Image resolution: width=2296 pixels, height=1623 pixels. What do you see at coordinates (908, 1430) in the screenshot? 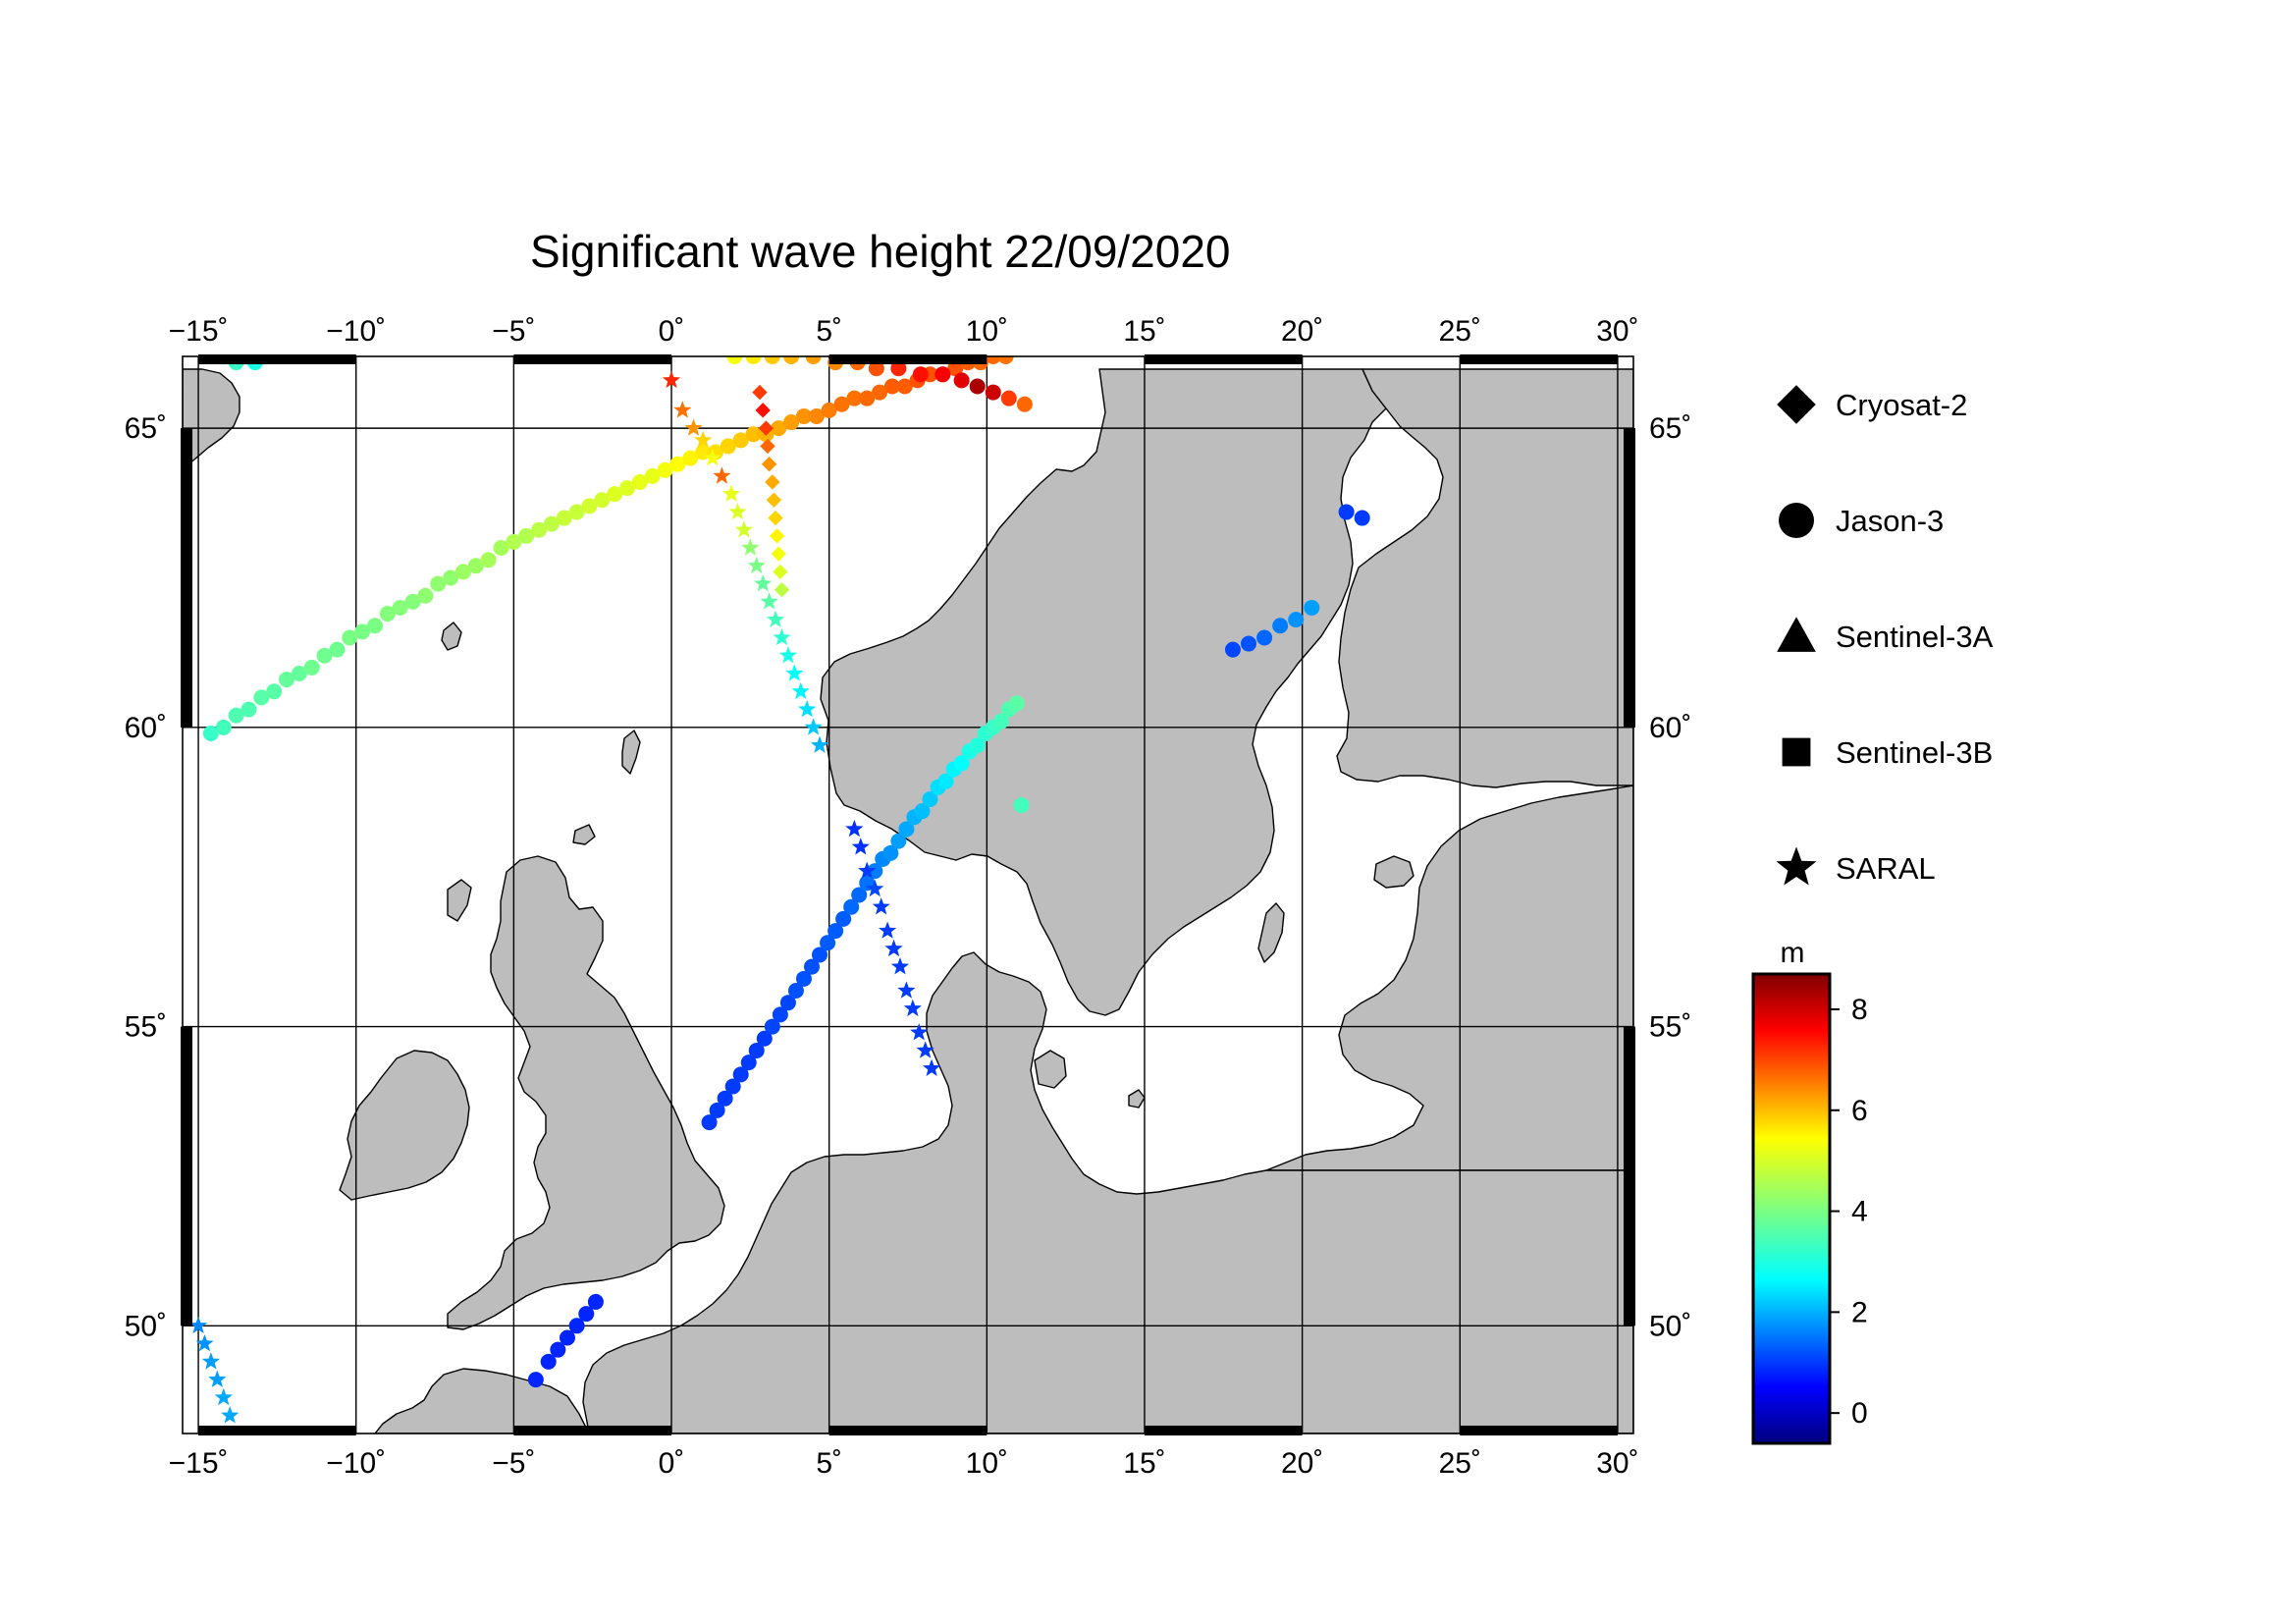
I see `frame-bar-bottom` at bounding box center [908, 1430].